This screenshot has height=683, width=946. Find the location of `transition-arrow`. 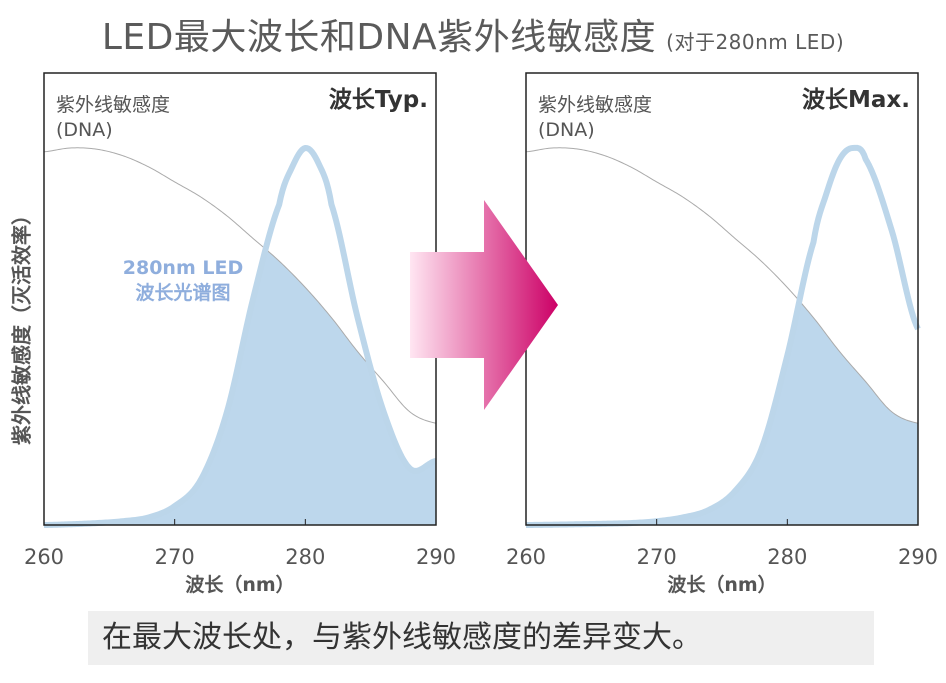

transition-arrow is located at coordinates (484, 305).